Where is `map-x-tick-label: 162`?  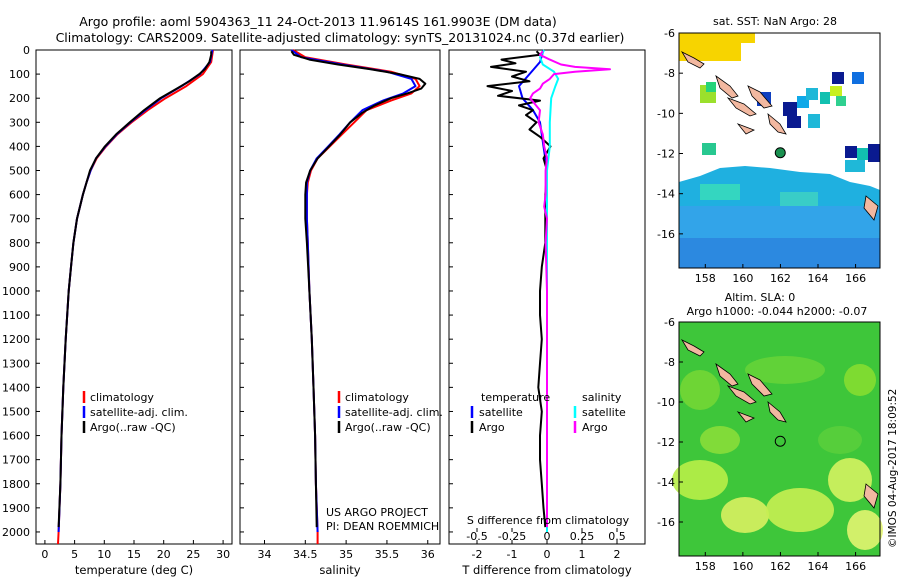
map-x-tick-label: 162 is located at coordinates (780, 566).